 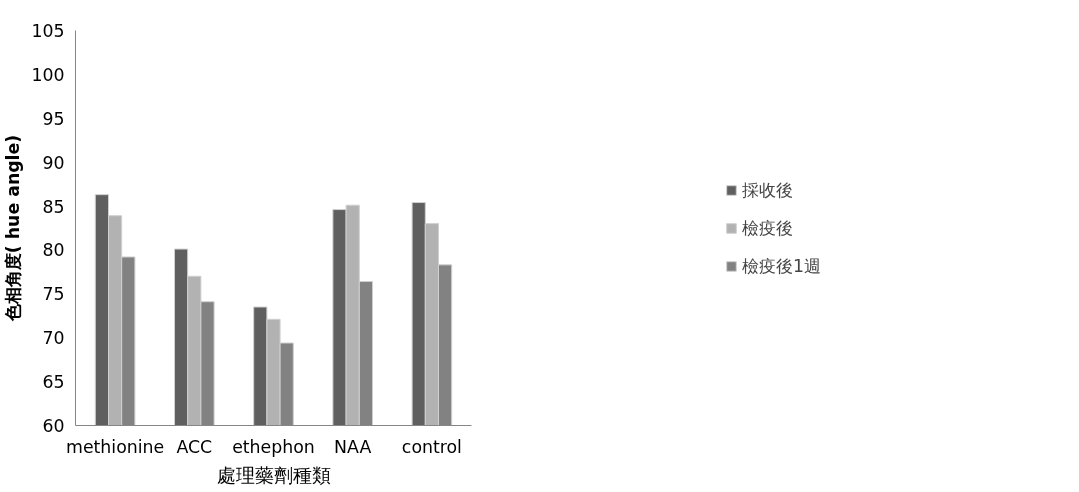 I want to click on y-tick-label: 65, so click(x=53, y=382).